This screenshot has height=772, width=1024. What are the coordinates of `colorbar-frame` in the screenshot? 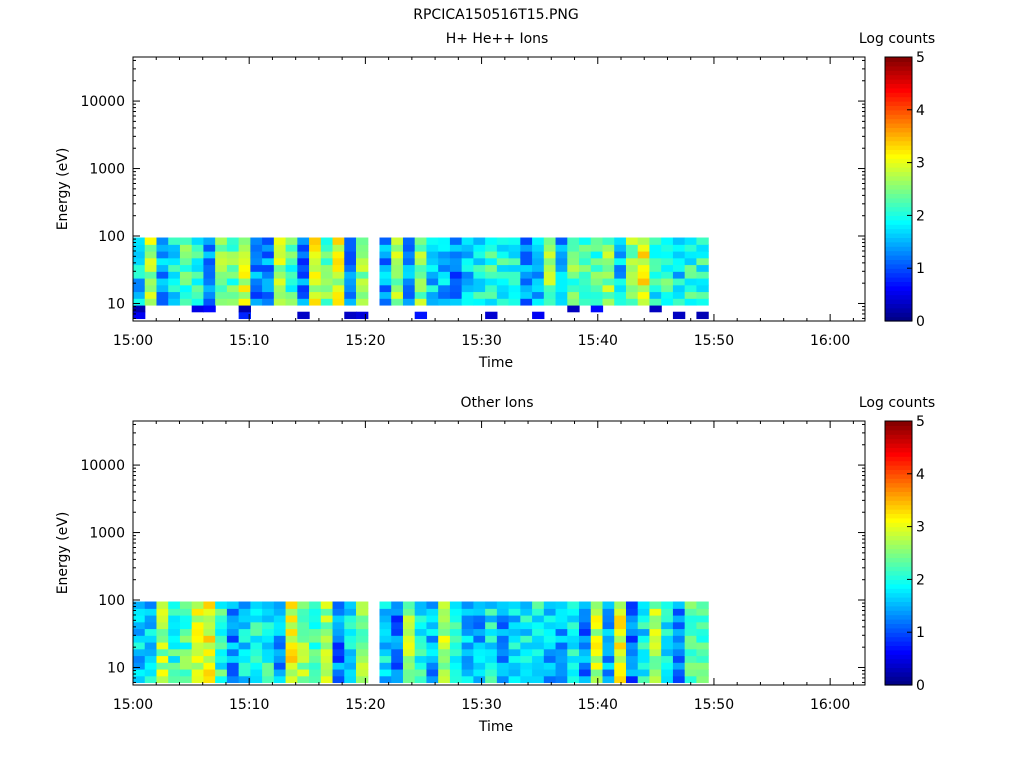 It's located at (898, 189).